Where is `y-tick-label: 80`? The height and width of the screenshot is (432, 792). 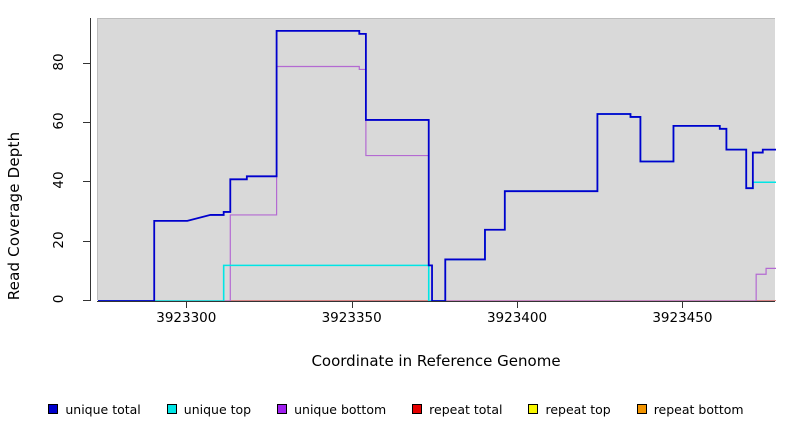
y-tick-label: 80 is located at coordinates (59, 61).